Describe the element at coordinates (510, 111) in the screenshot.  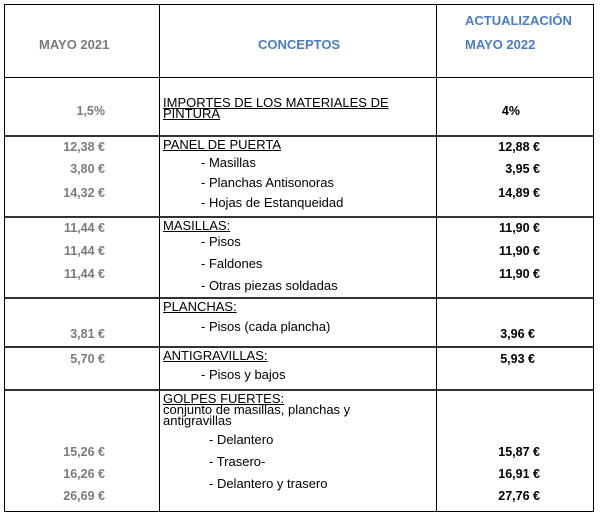
I see `new-price: 4%` at that location.